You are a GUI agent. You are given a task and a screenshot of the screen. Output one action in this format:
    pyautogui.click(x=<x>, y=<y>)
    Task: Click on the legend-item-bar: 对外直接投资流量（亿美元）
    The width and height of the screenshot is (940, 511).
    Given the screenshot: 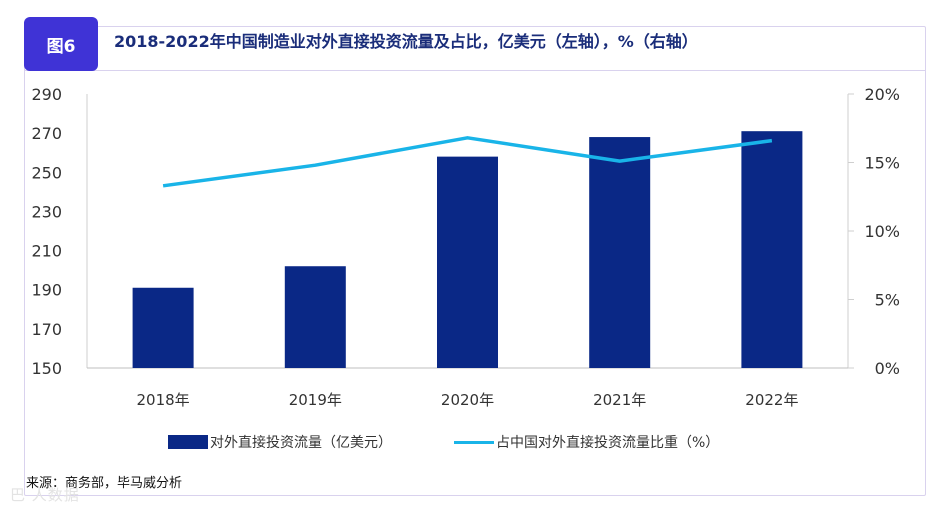 What is the action you would take?
    pyautogui.click(x=280, y=442)
    